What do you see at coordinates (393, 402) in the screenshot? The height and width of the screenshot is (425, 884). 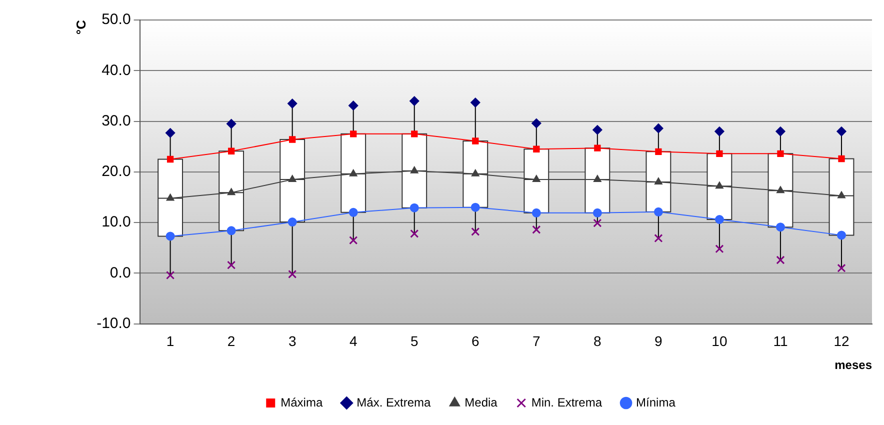 I see `legend-label: Máx. Extrema` at bounding box center [393, 402].